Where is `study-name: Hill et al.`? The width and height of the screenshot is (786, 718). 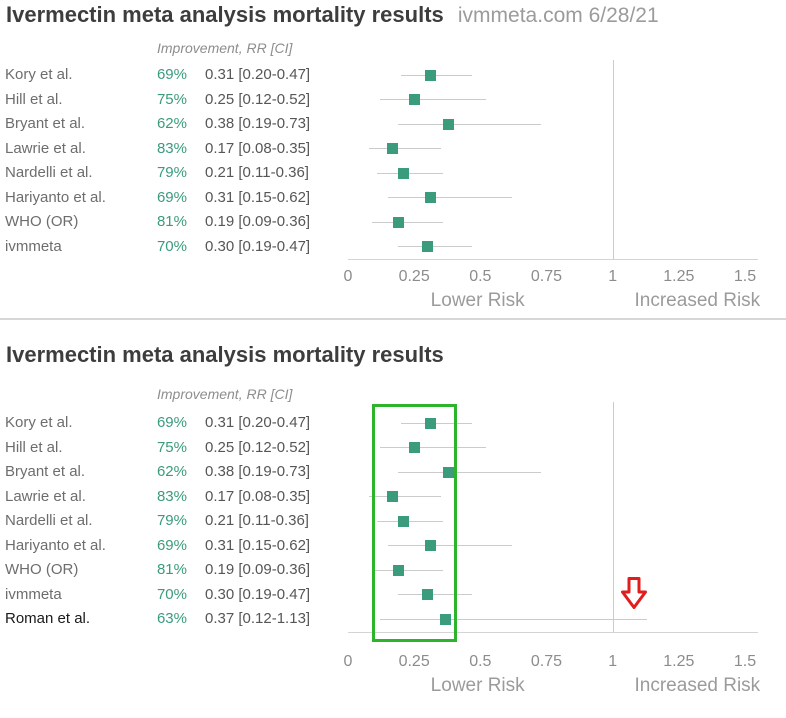
study-name: Hill et al. is located at coordinates (34, 447).